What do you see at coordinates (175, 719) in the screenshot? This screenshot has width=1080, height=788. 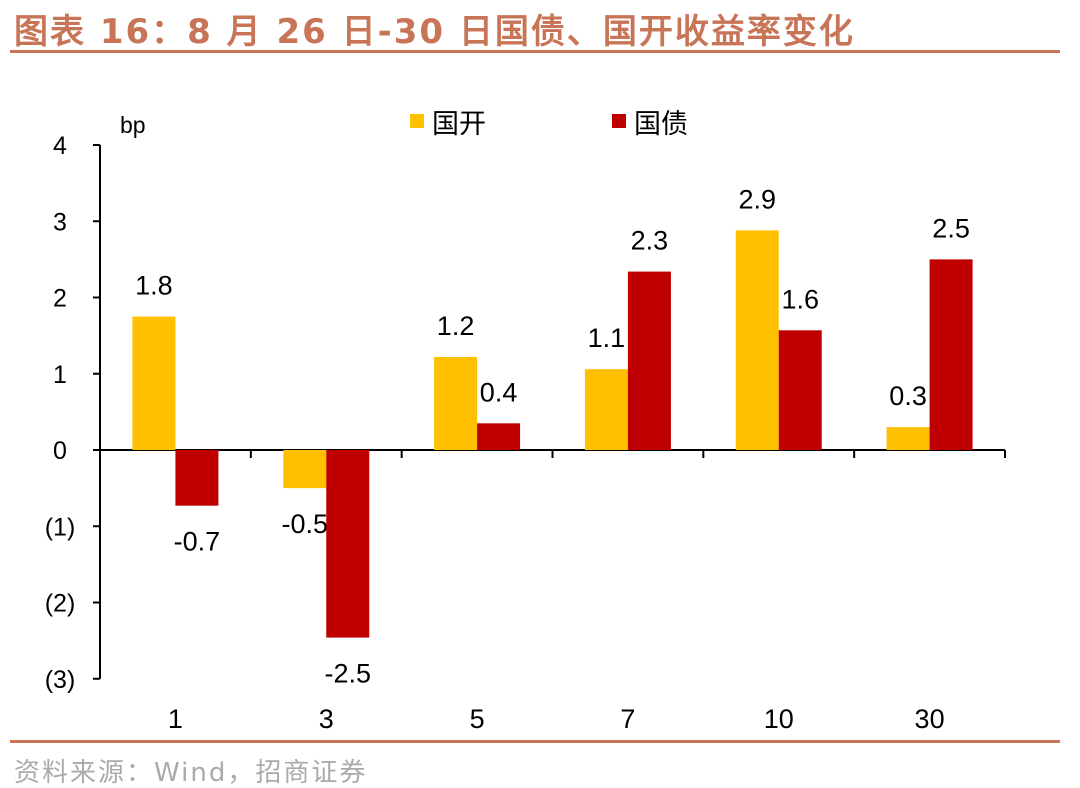 I see `x-tick-label: 1` at bounding box center [175, 719].